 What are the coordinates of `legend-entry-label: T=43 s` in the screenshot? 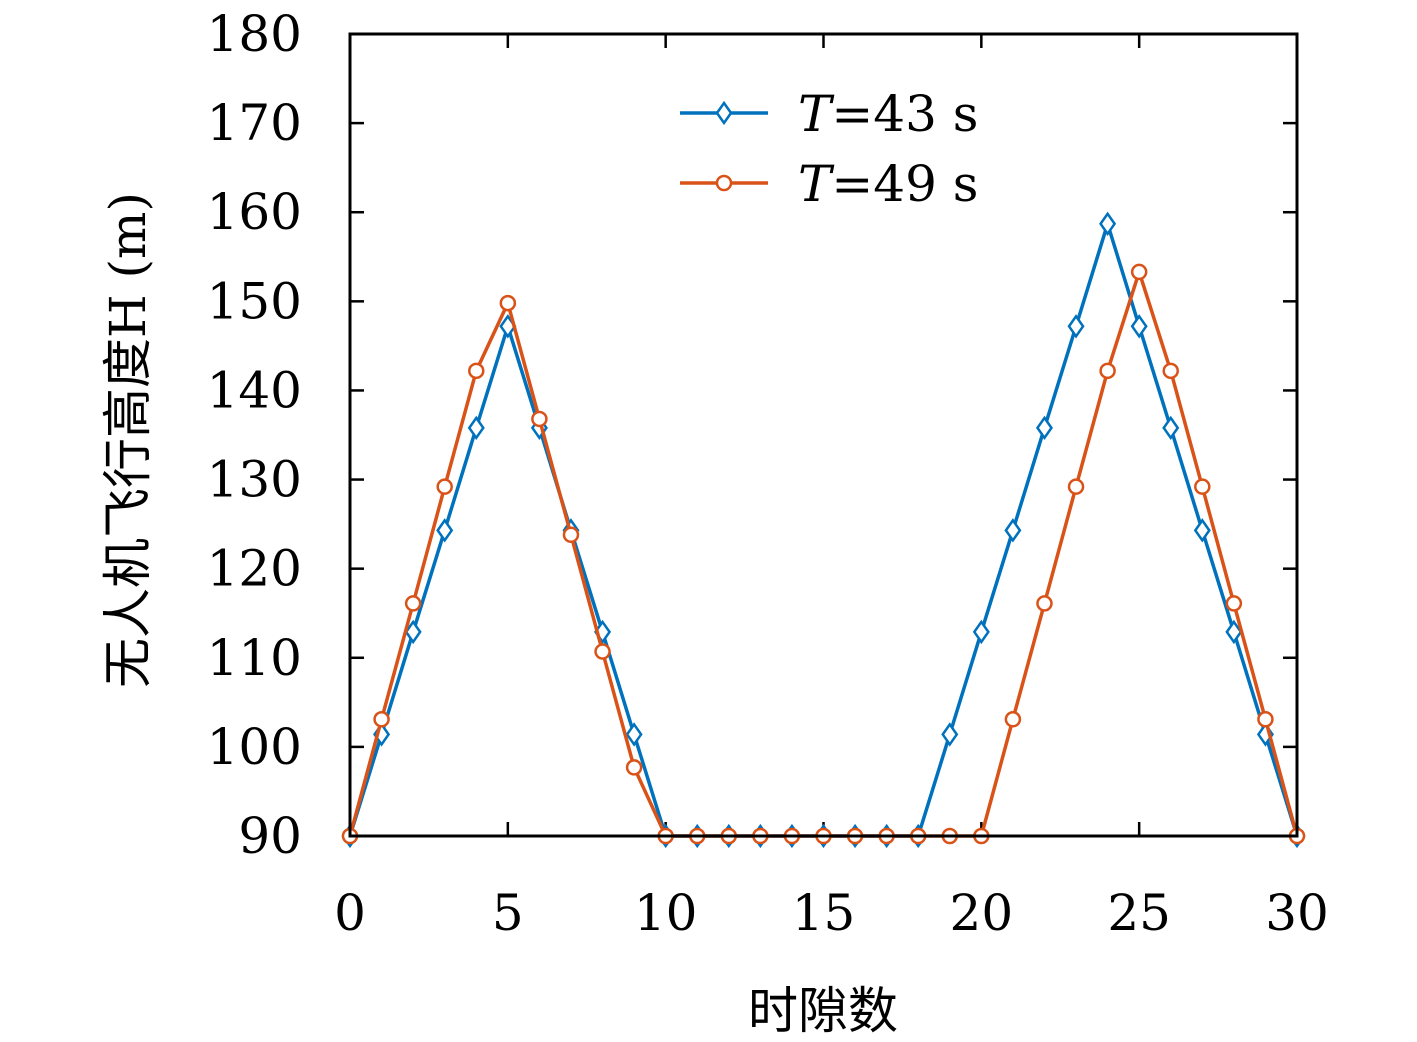 It's located at (888, 114).